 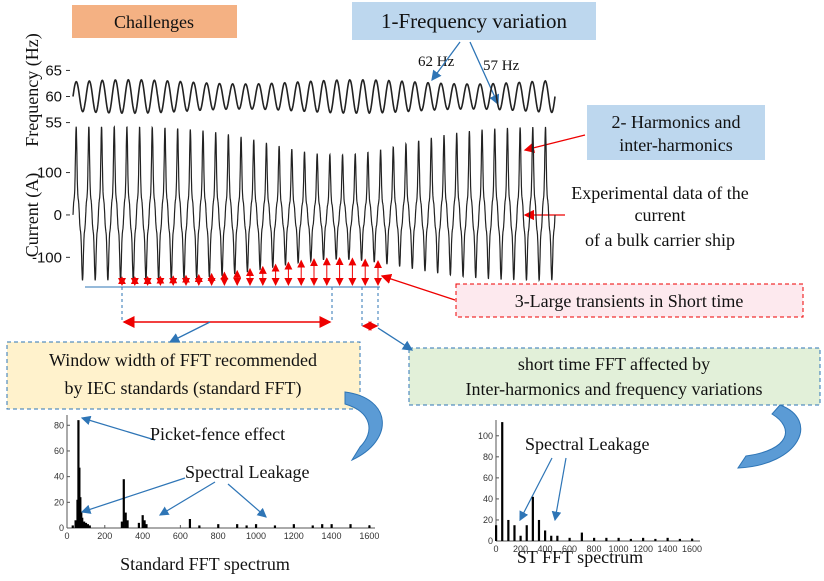 What do you see at coordinates (692, 549) in the screenshot?
I see `x-tick-label: 1600` at bounding box center [692, 549].